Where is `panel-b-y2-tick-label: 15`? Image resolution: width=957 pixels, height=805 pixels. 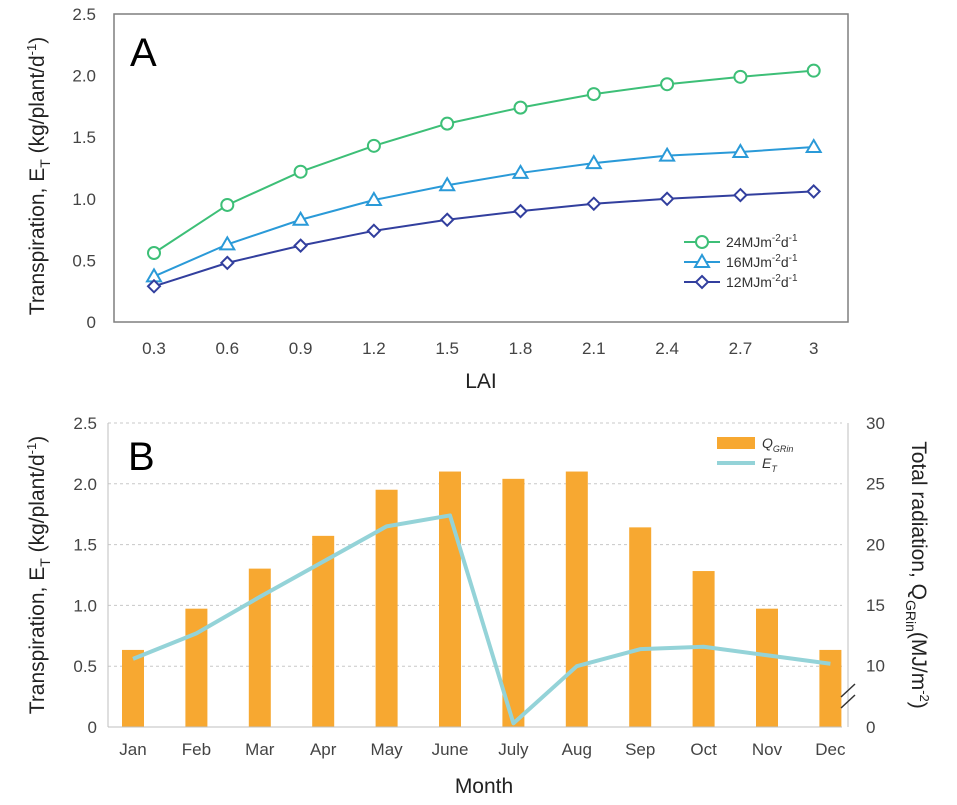 panel-b-y2-tick-label: 15 is located at coordinates (875, 605).